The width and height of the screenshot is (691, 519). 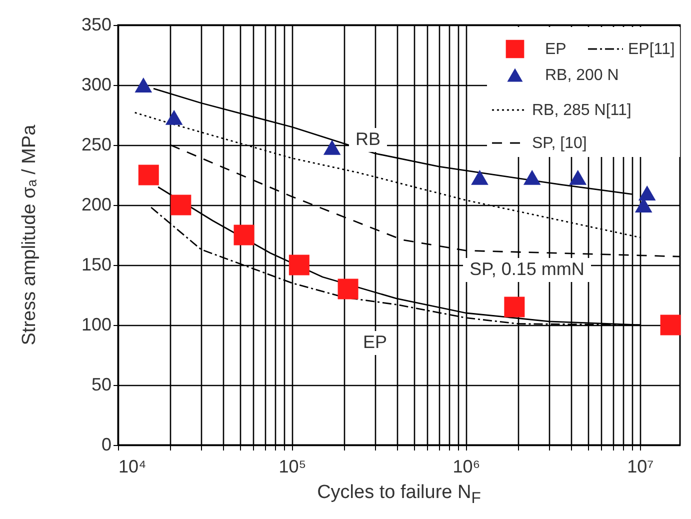 I want to click on x-tick-label: 10⁴, so click(x=132, y=466).